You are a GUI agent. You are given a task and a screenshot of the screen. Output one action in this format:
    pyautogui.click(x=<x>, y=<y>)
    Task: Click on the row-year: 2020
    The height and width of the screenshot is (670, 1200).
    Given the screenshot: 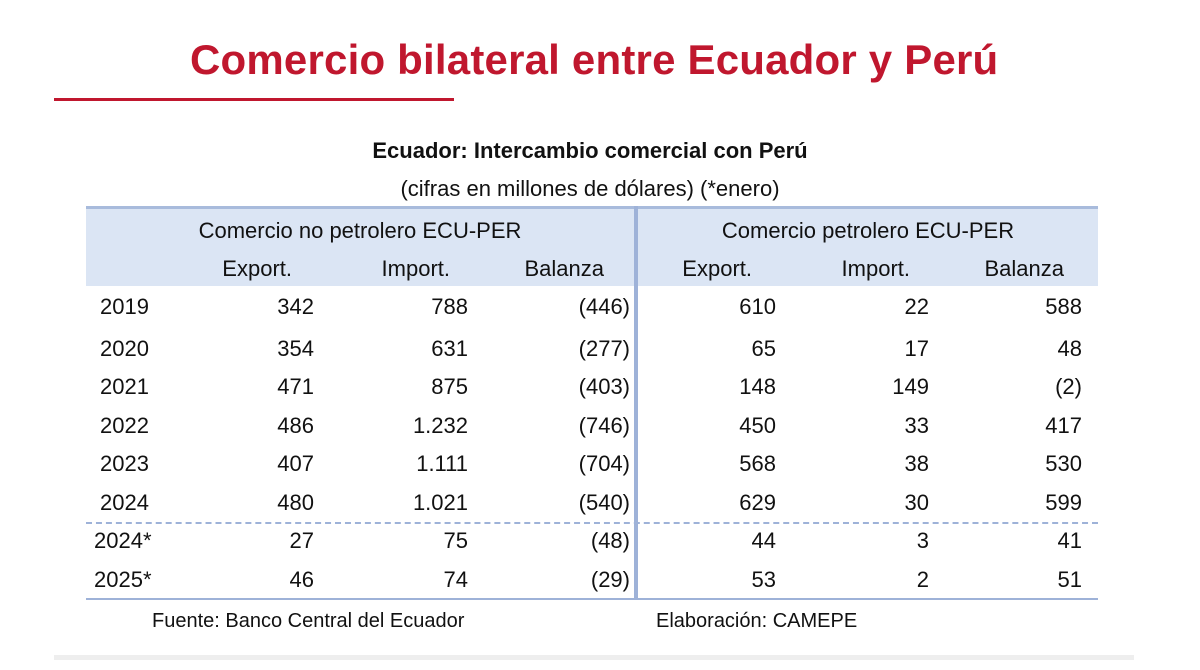 What is the action you would take?
    pyautogui.click(x=124, y=348)
    